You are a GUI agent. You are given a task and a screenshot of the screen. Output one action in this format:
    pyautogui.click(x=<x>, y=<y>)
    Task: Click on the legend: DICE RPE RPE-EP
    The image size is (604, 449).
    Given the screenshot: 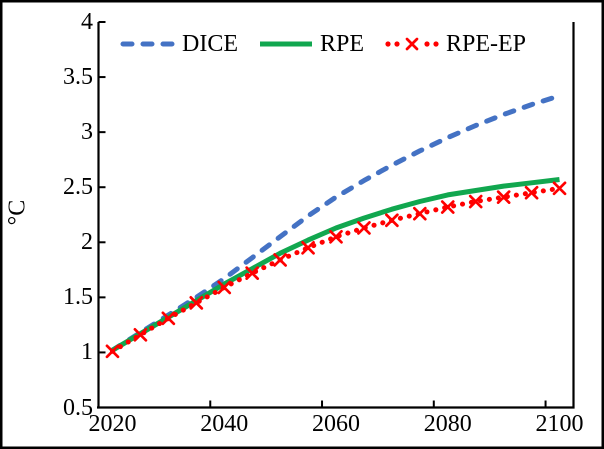 What is the action you would take?
    pyautogui.click(x=322, y=44)
    